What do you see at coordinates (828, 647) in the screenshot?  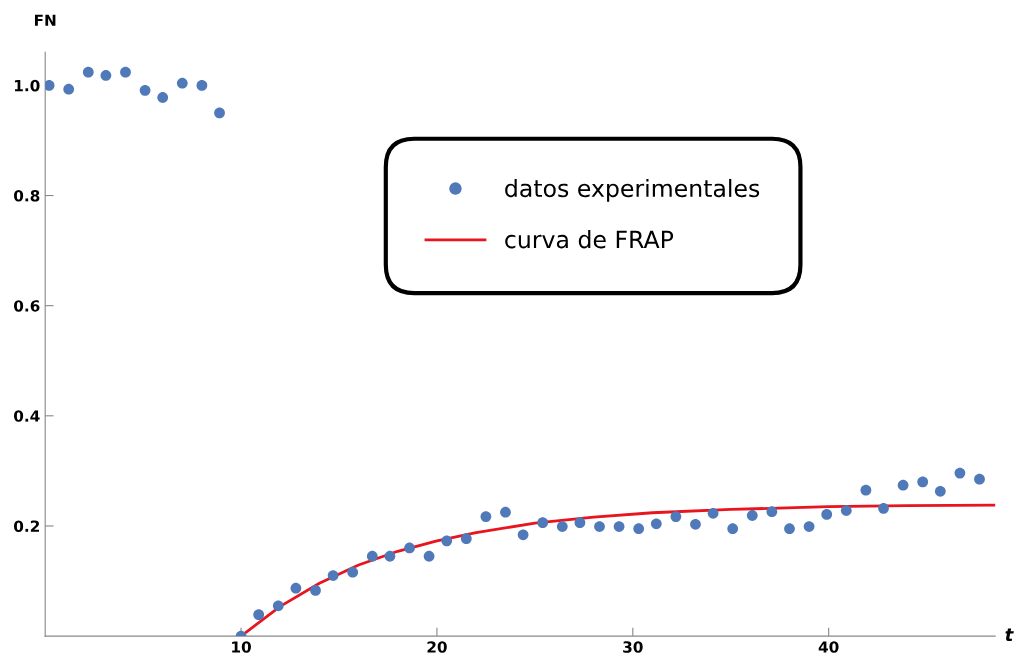 I see `x-tick-label: 40` at bounding box center [828, 647].